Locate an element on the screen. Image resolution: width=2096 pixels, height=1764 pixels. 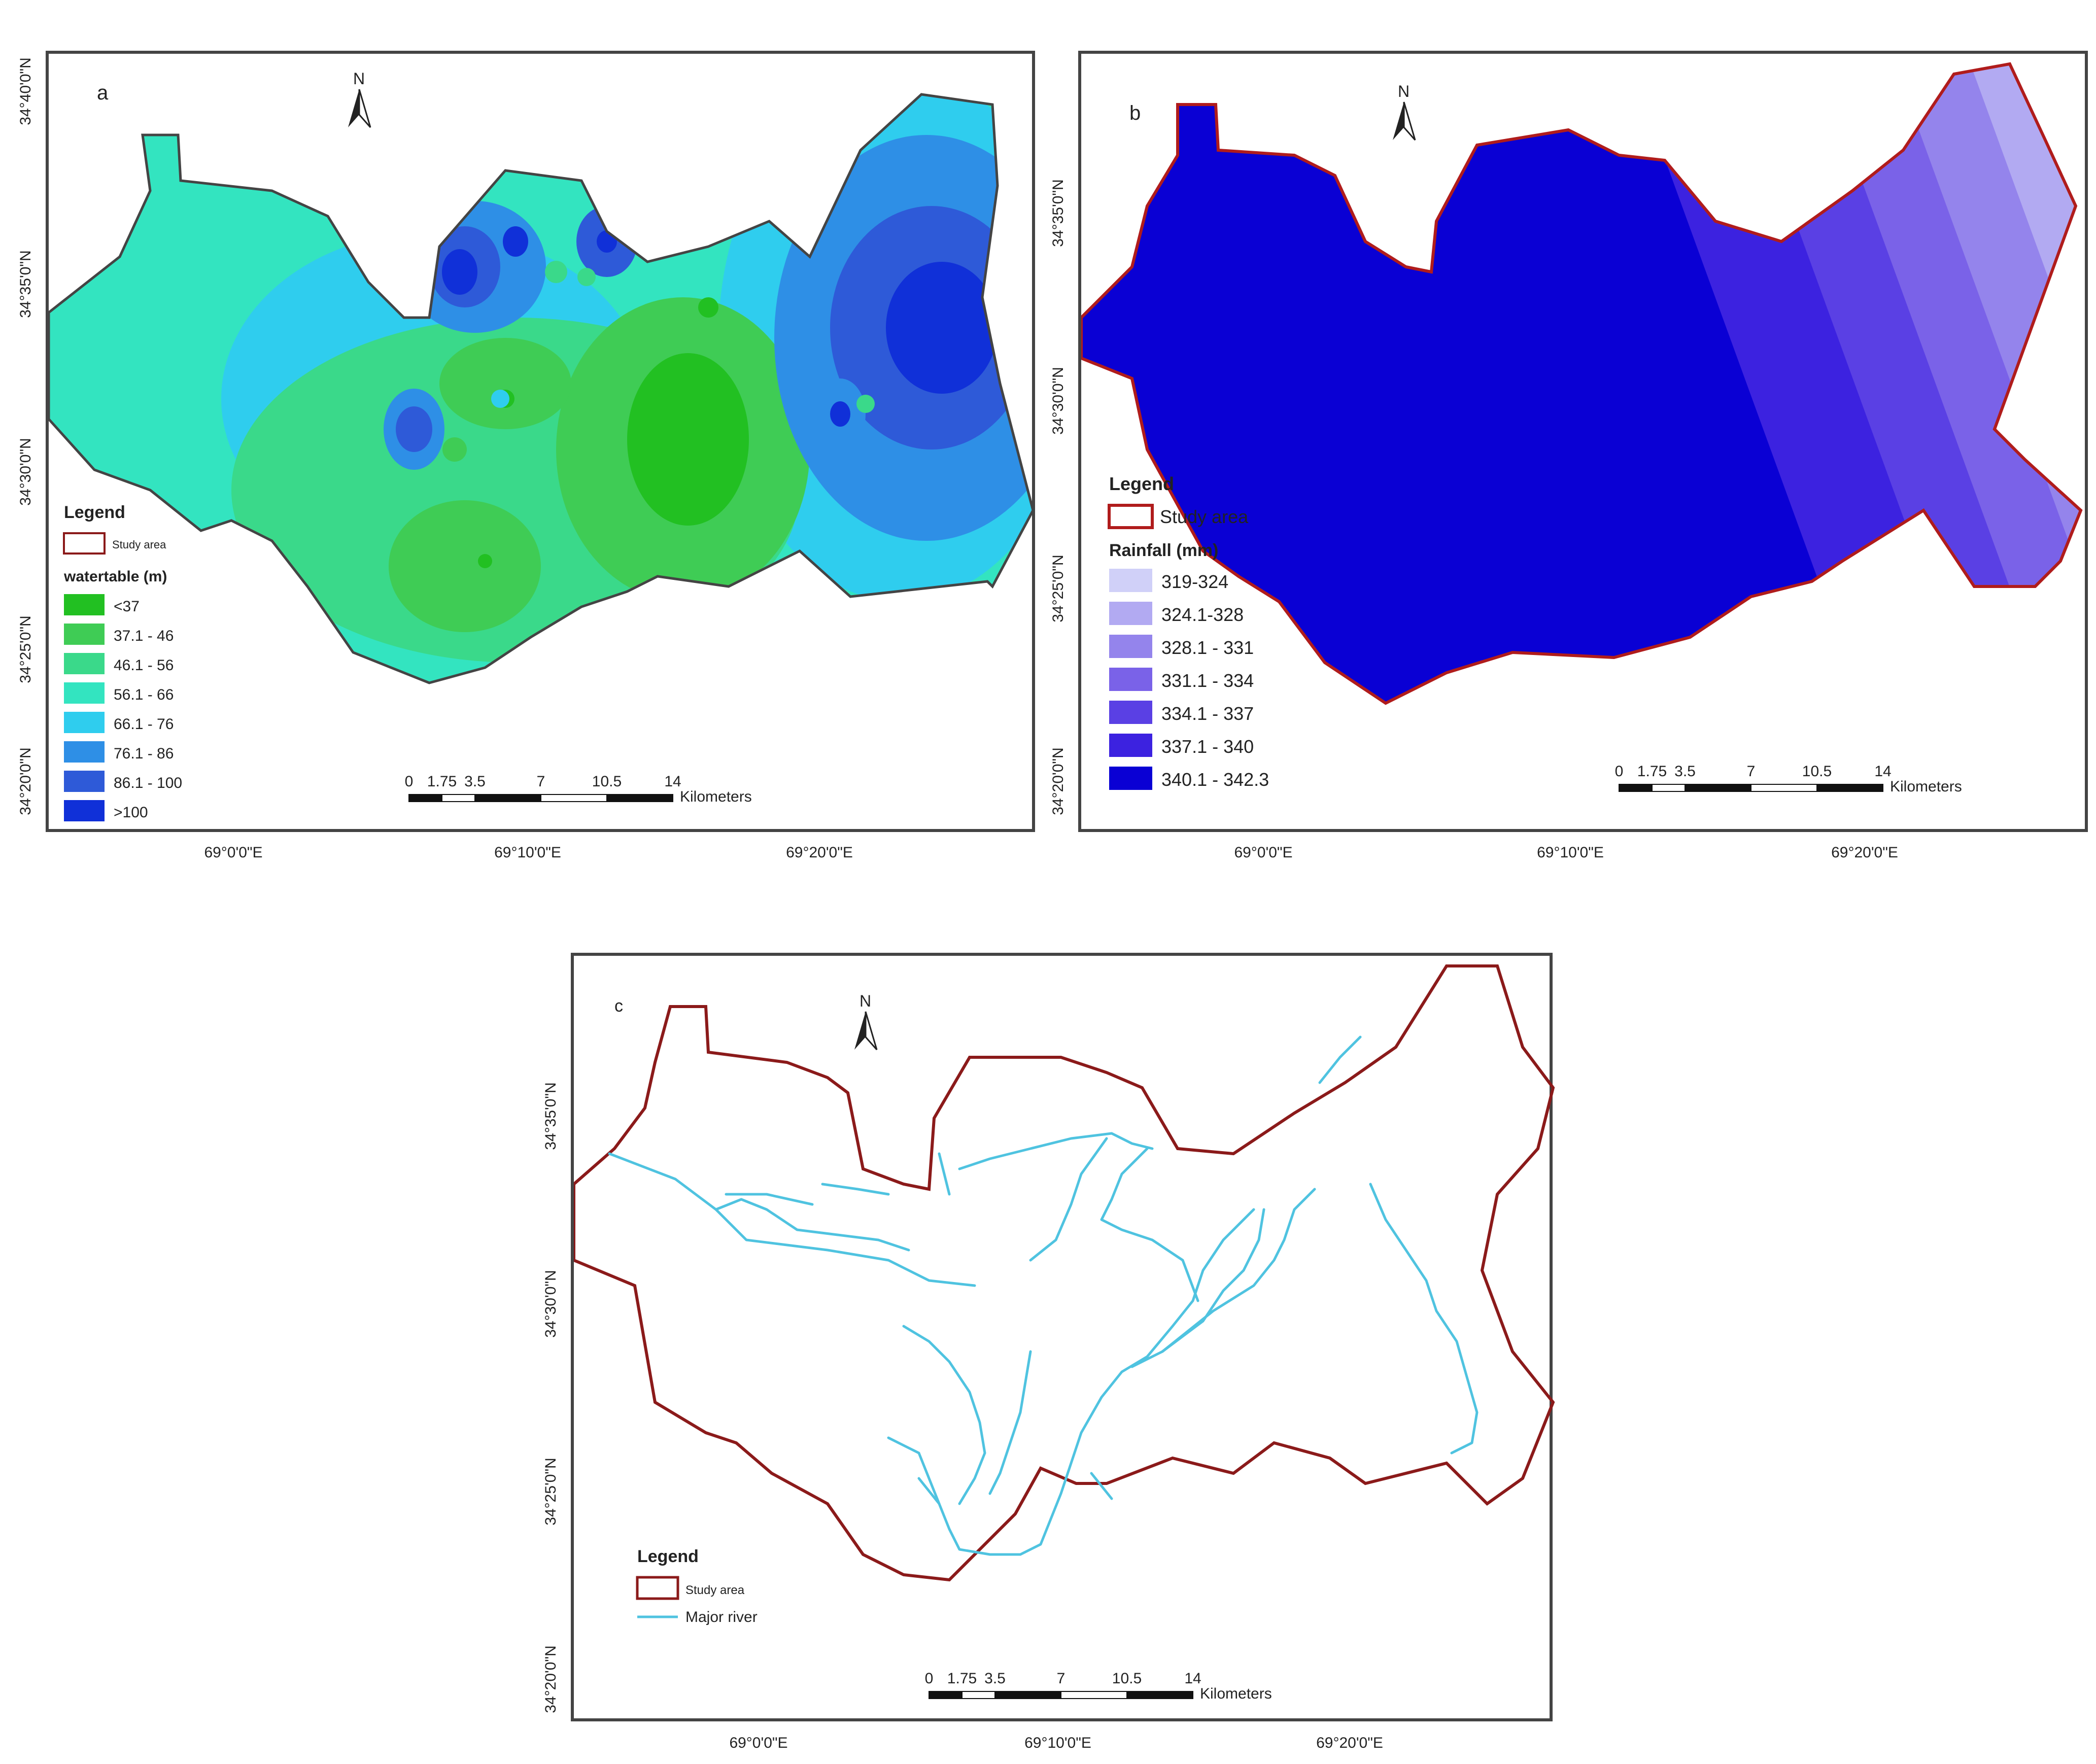
legend-class-label: <37 is located at coordinates (127, 606).